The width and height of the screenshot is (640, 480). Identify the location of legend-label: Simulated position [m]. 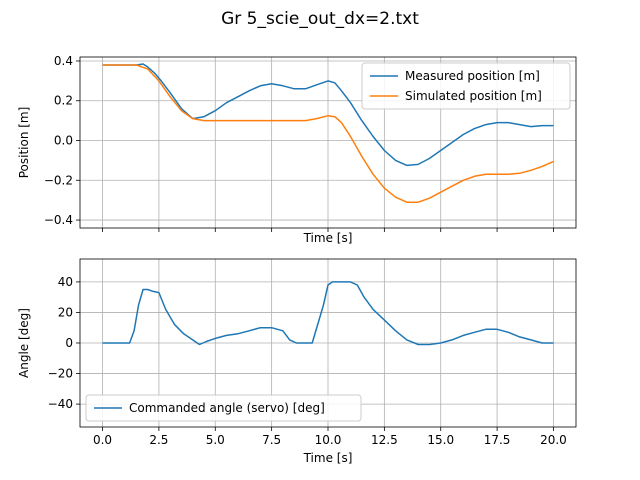
(473, 96).